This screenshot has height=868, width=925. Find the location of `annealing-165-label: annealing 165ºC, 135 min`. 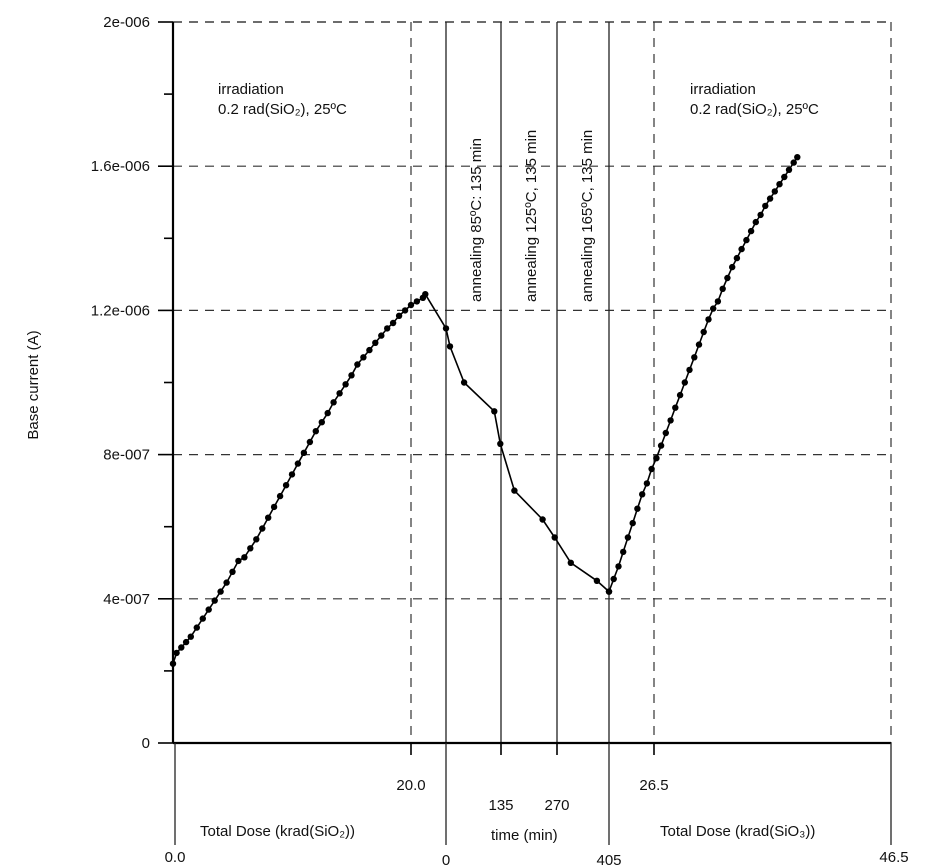

annealing-165-label: annealing 165ºC, 135 min is located at coordinates (587, 216).